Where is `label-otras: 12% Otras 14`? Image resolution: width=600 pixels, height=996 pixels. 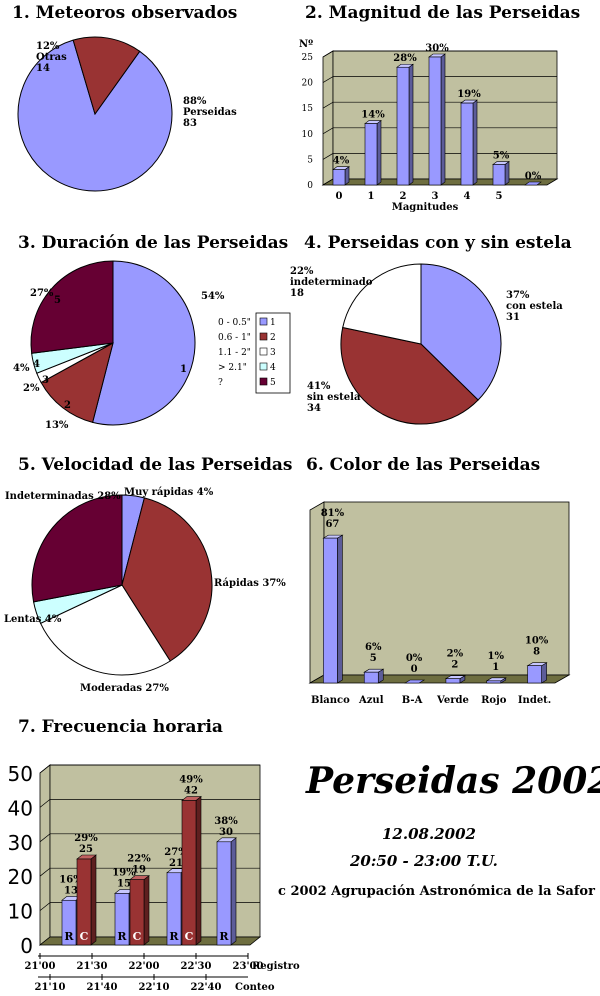
label-otras: 12% Otras 14 is located at coordinates (51, 57).